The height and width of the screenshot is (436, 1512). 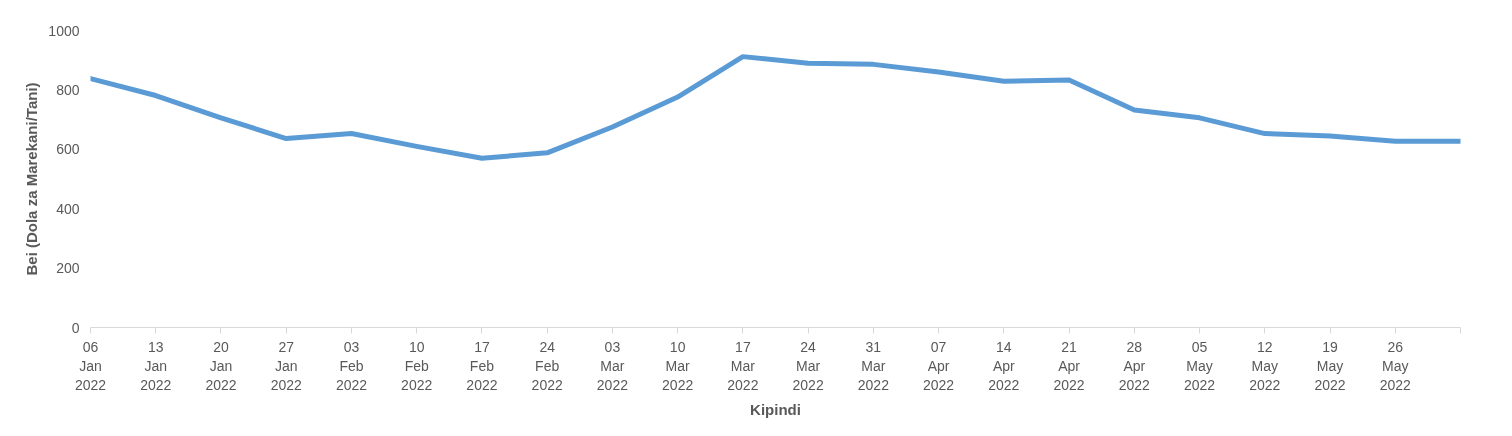 I want to click on y-tick-label: 200, so click(x=68, y=268).